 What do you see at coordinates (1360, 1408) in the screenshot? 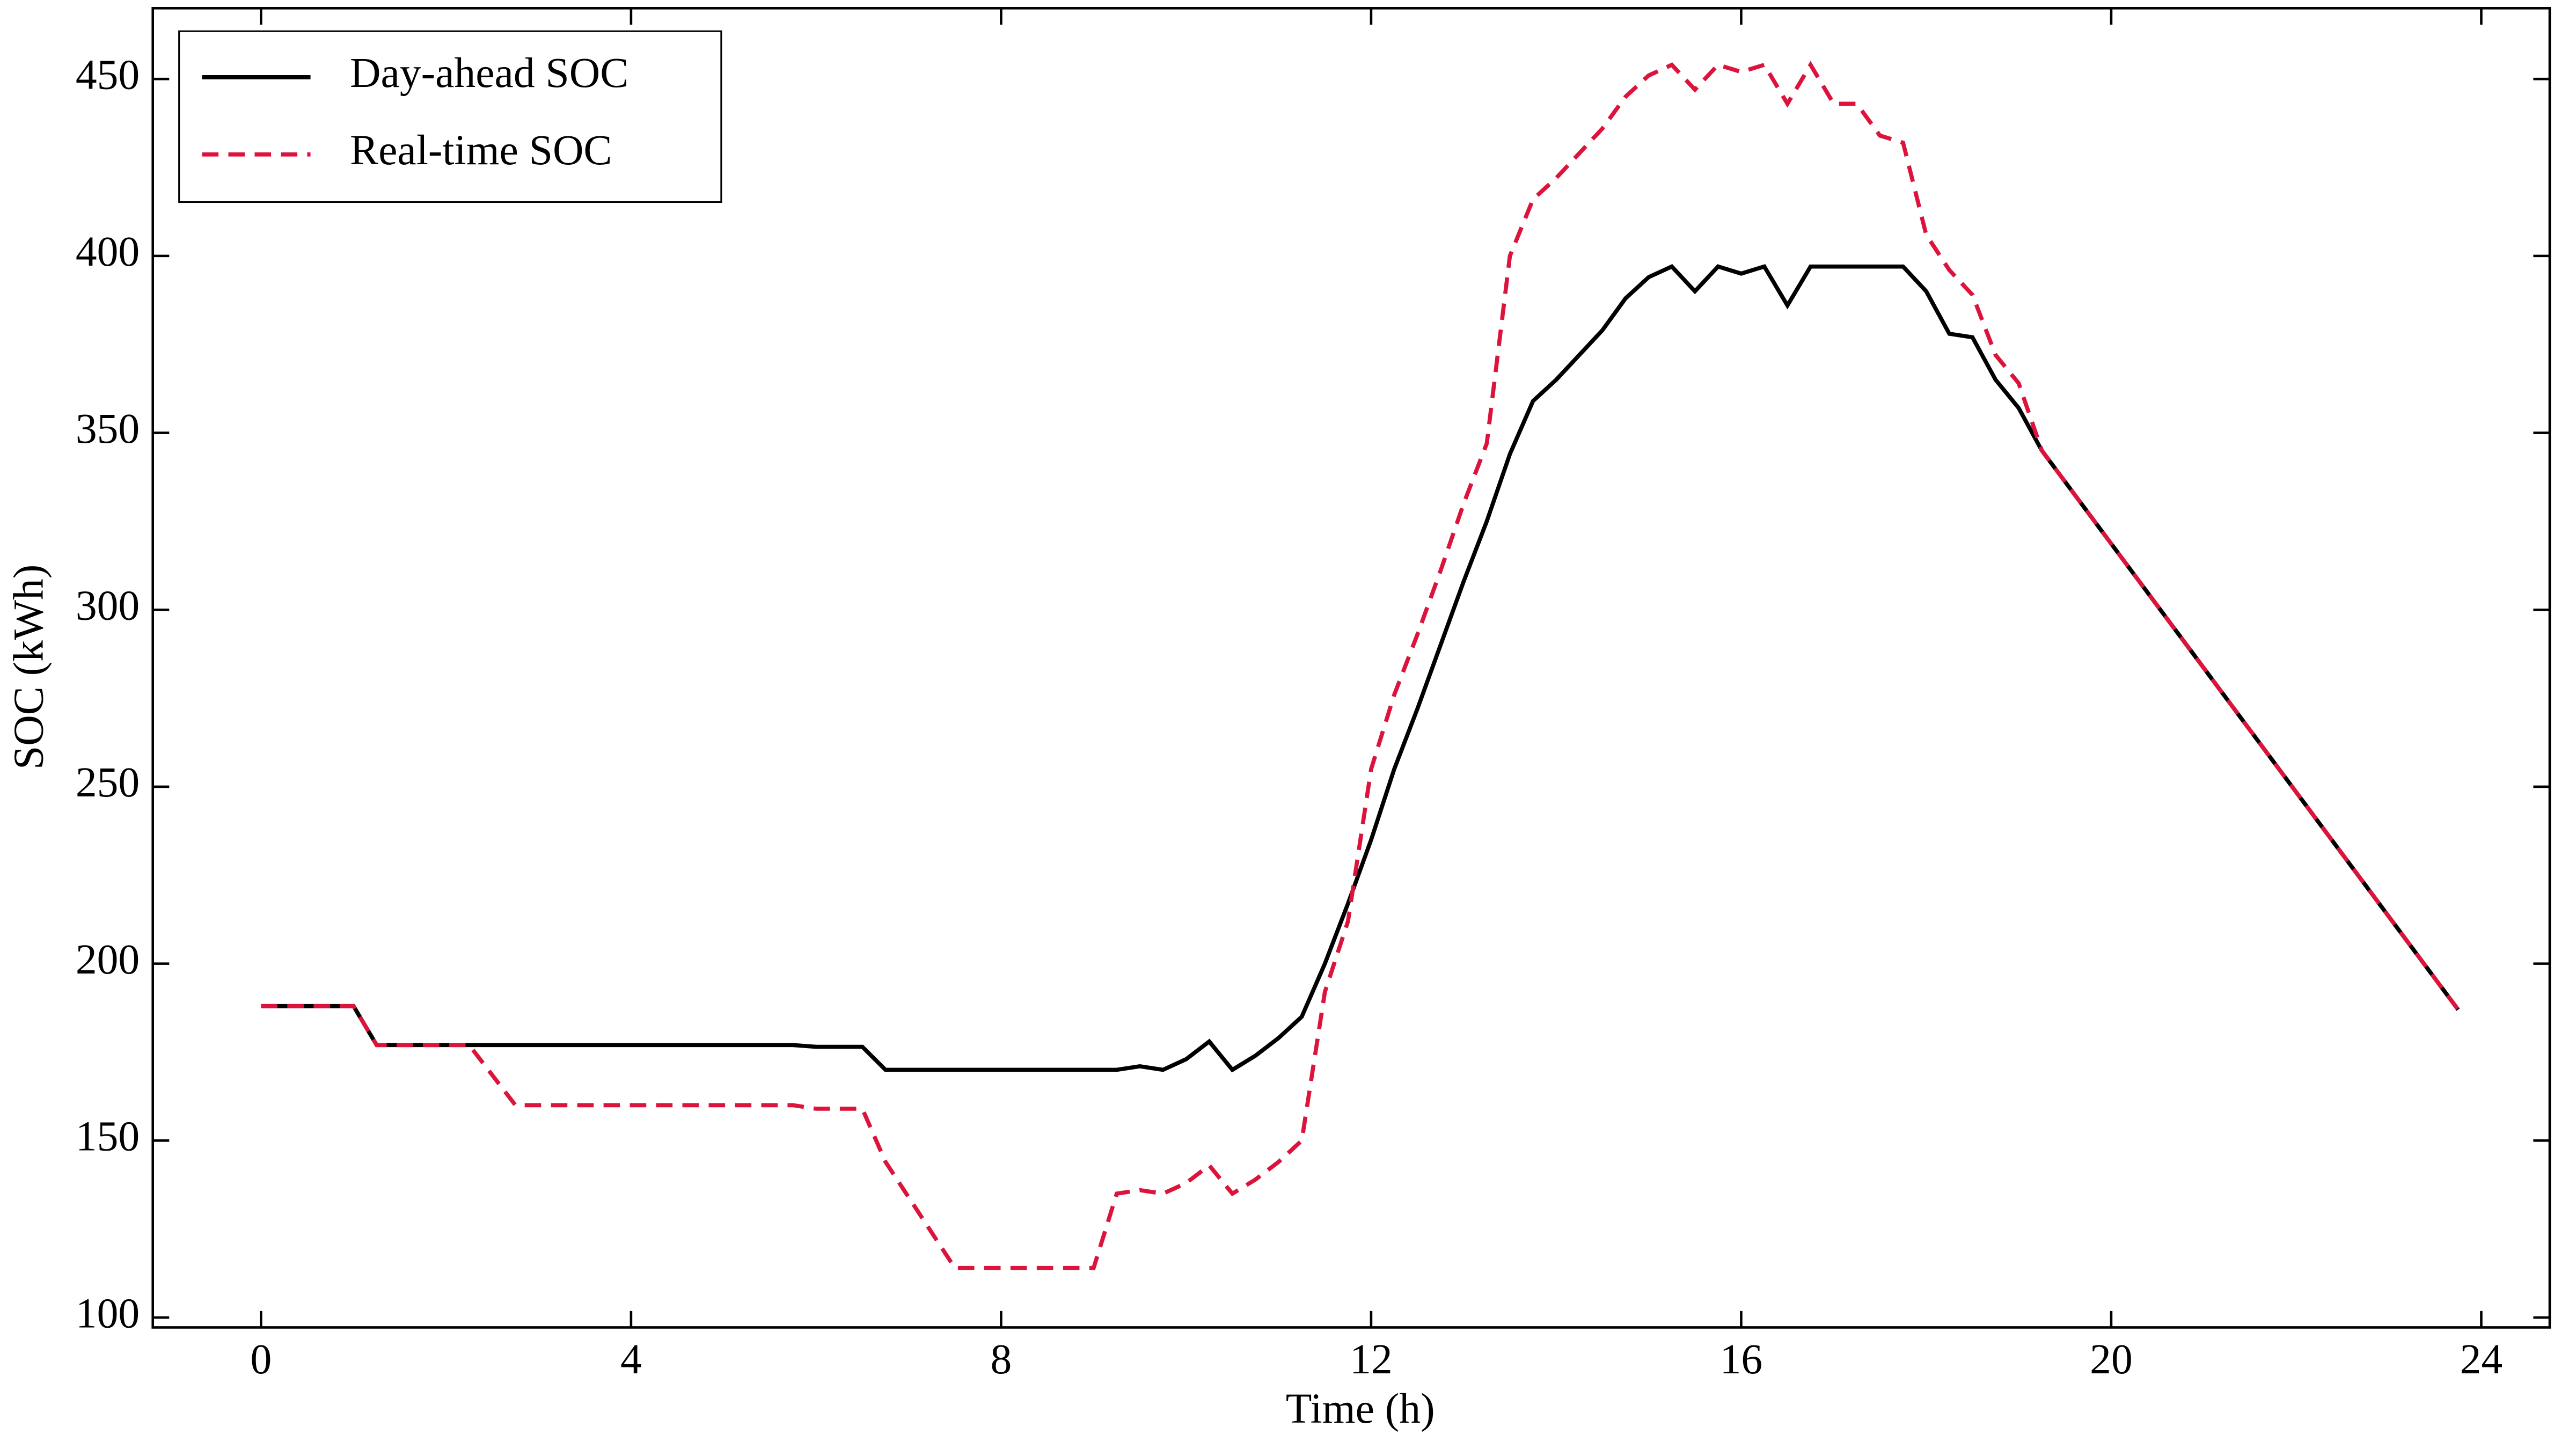
I see `x-axis-label: Time (h)` at bounding box center [1360, 1408].